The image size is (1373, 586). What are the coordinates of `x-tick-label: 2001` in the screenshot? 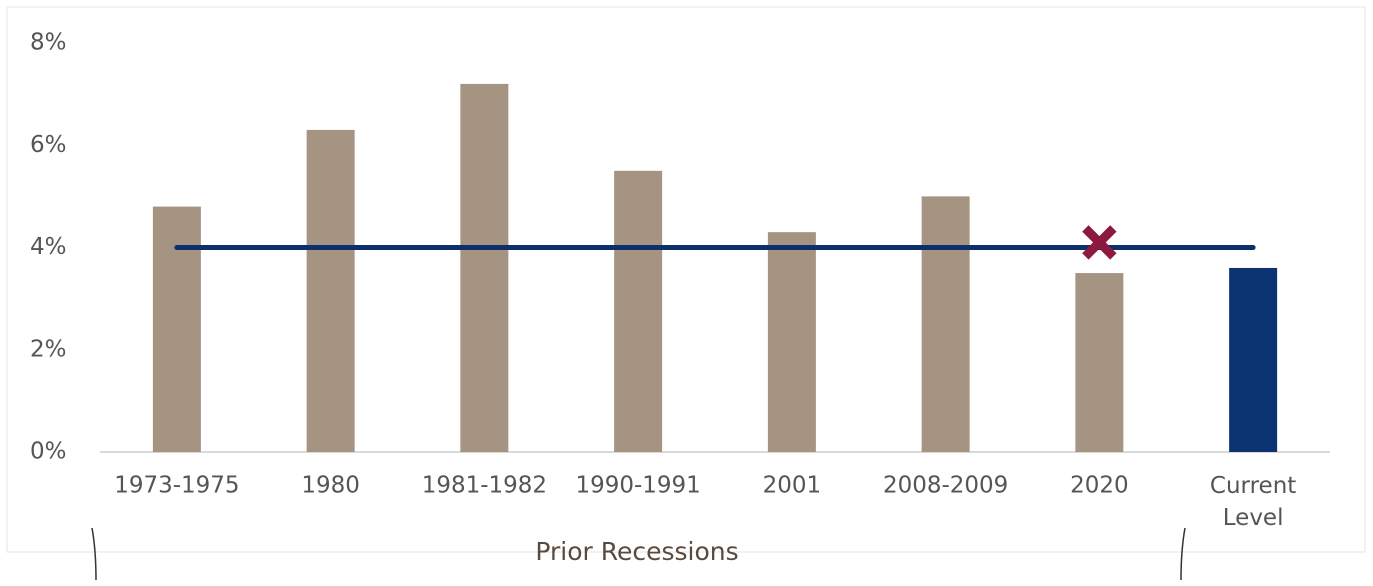 It's located at (792, 486).